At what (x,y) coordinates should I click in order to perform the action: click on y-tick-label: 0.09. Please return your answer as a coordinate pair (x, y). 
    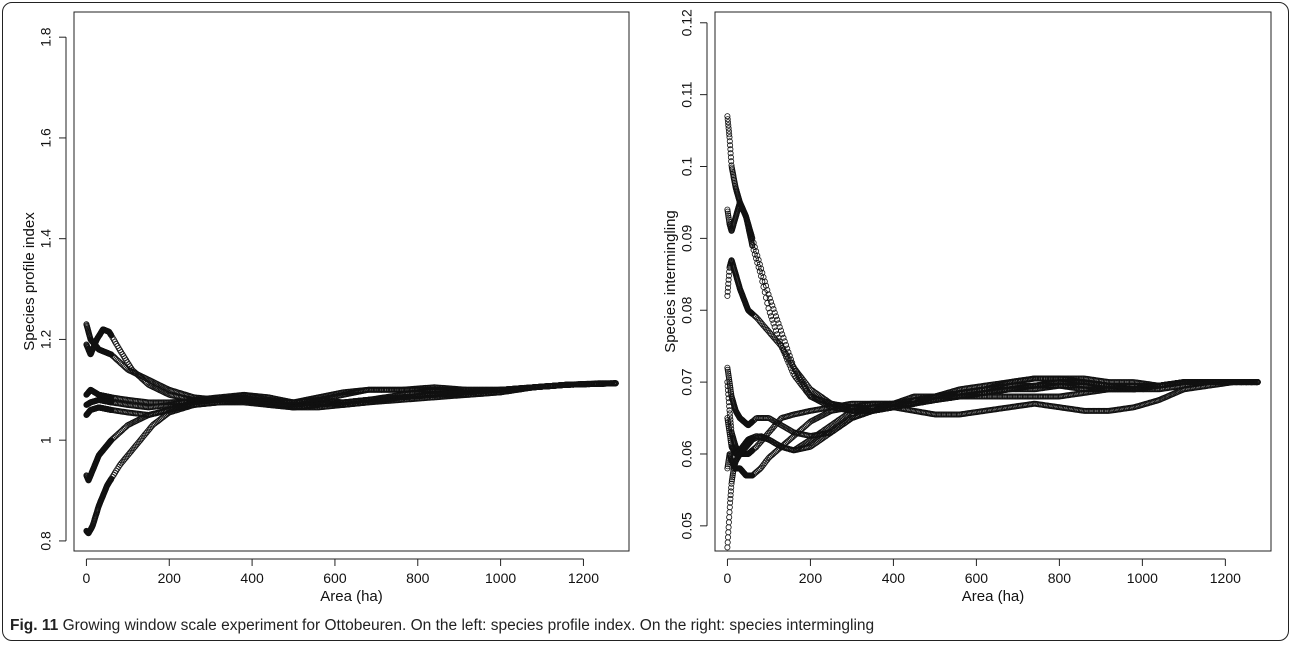
    Looking at the image, I should click on (687, 238).